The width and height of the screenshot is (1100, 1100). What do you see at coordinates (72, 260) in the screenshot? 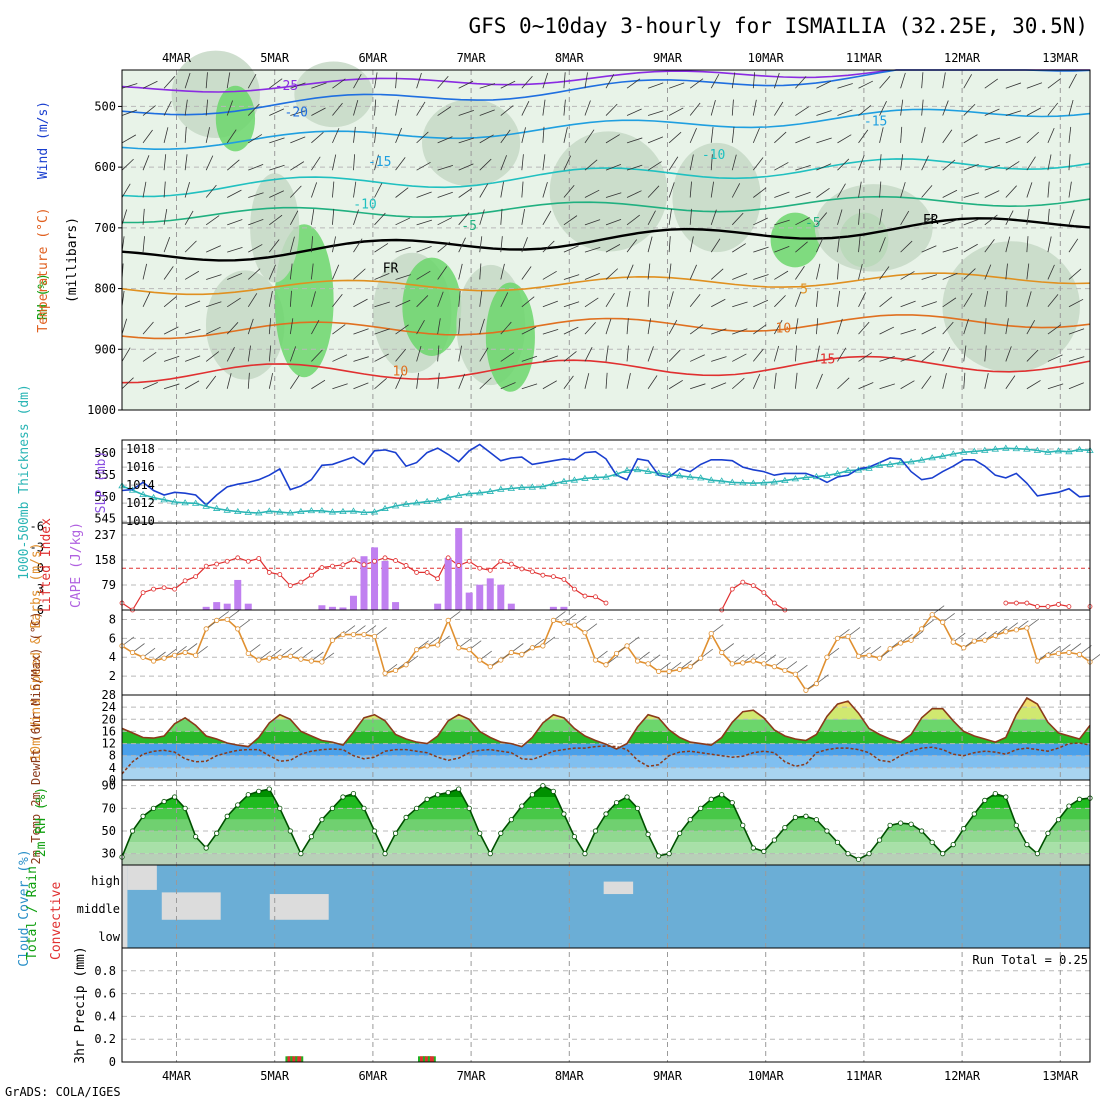
I see `millibars-axis-label: (millibars)` at bounding box center [72, 260].